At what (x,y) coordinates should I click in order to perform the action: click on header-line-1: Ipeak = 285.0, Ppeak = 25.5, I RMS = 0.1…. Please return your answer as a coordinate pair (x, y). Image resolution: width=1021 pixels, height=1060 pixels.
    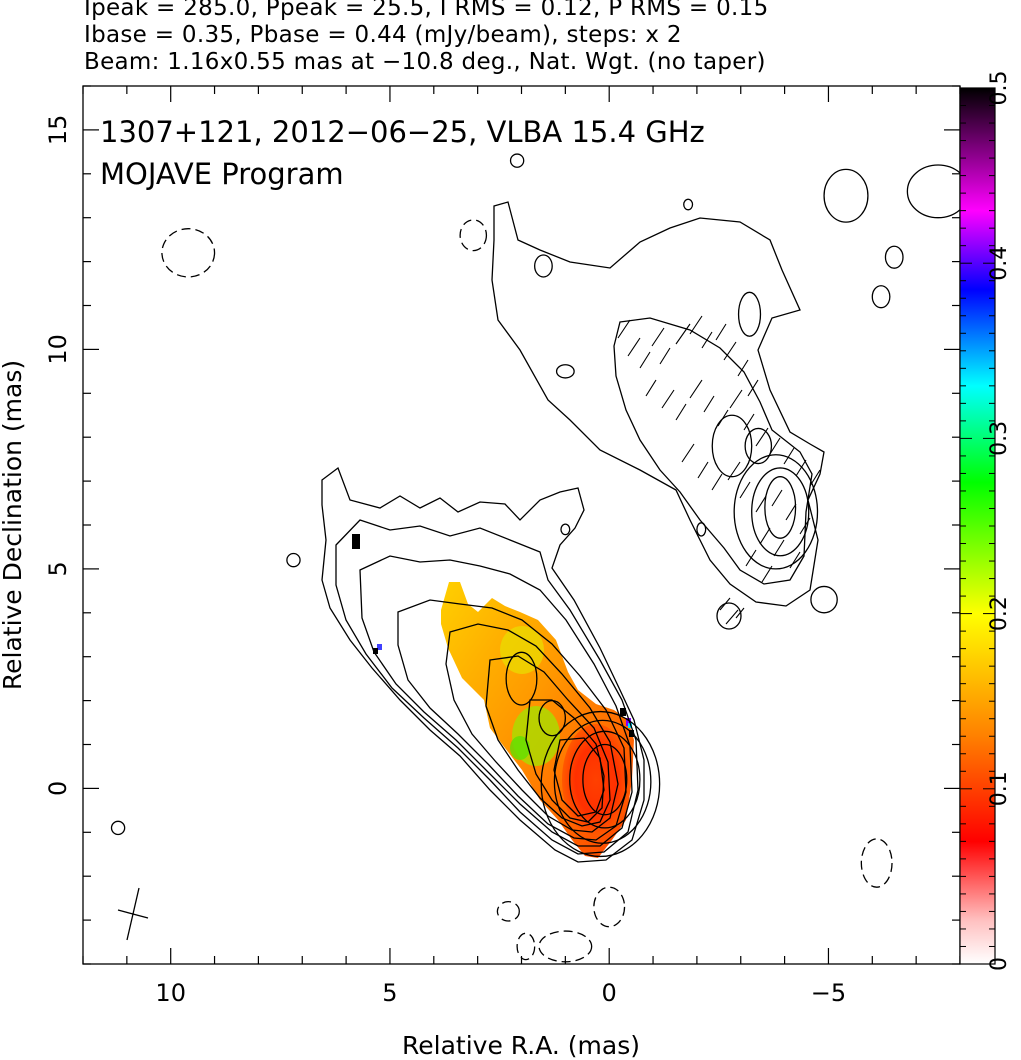
    Looking at the image, I should click on (426, 10).